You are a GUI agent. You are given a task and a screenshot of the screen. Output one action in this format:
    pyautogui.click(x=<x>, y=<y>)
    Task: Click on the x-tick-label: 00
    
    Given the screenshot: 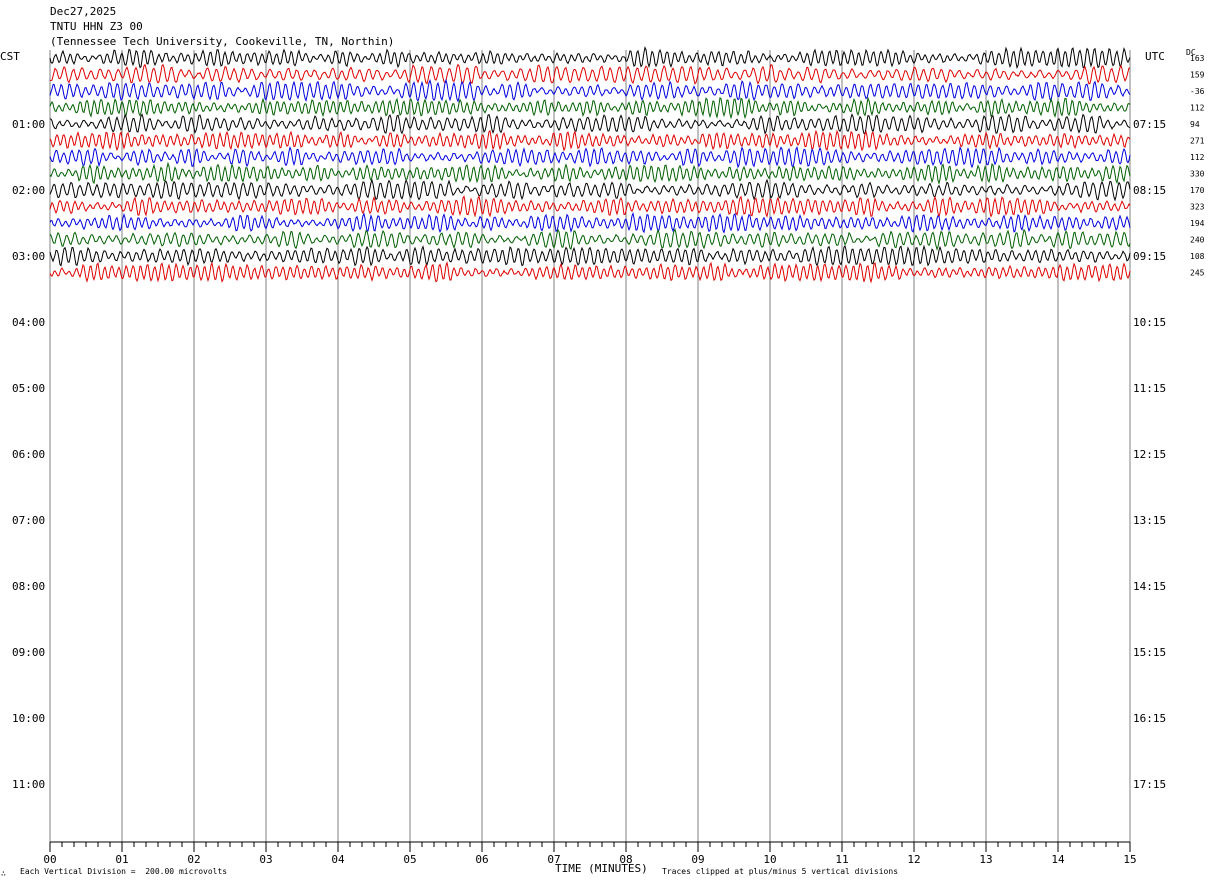 What is the action you would take?
    pyautogui.click(x=49, y=859)
    